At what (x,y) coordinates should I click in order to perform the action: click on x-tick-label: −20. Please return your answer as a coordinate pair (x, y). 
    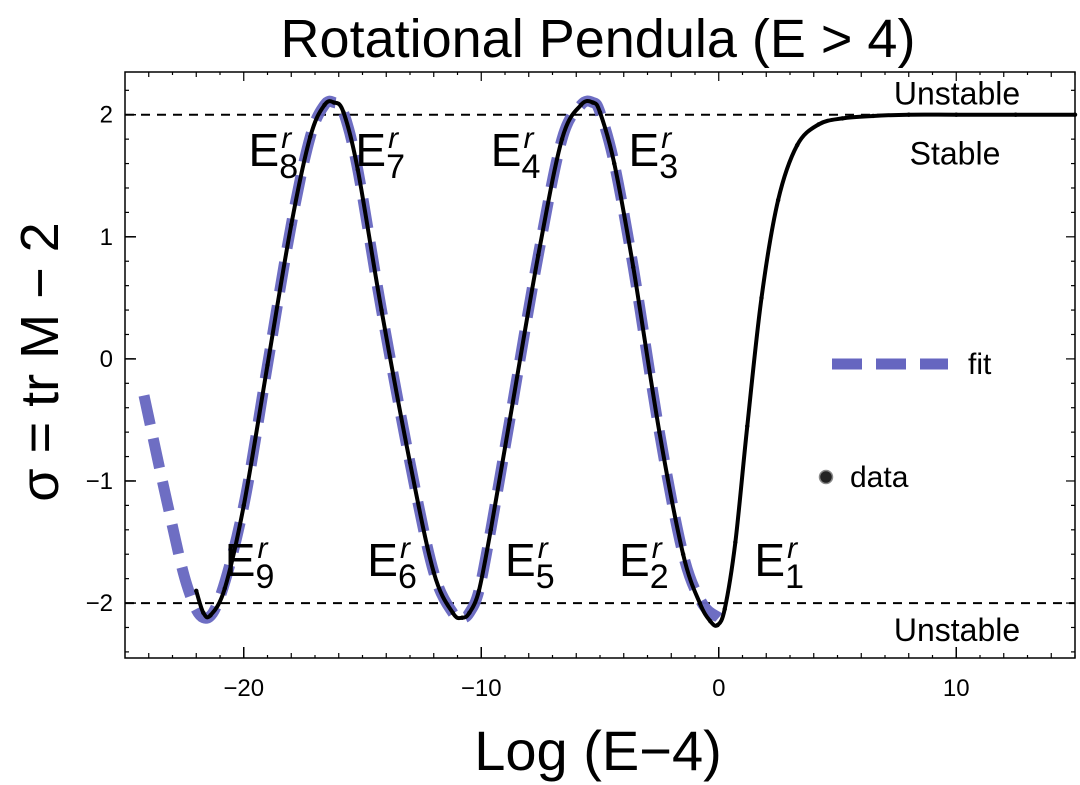
    Looking at the image, I should click on (243, 688).